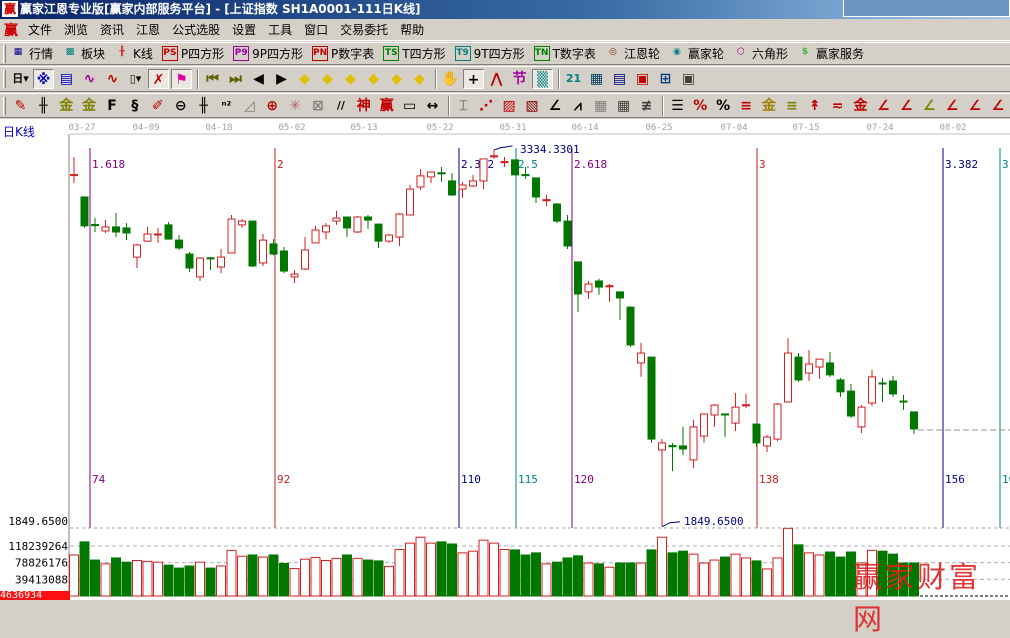 This screenshot has width=1010, height=638. What do you see at coordinates (244, 30) in the screenshot?
I see `menu-item-5: 设置` at bounding box center [244, 30].